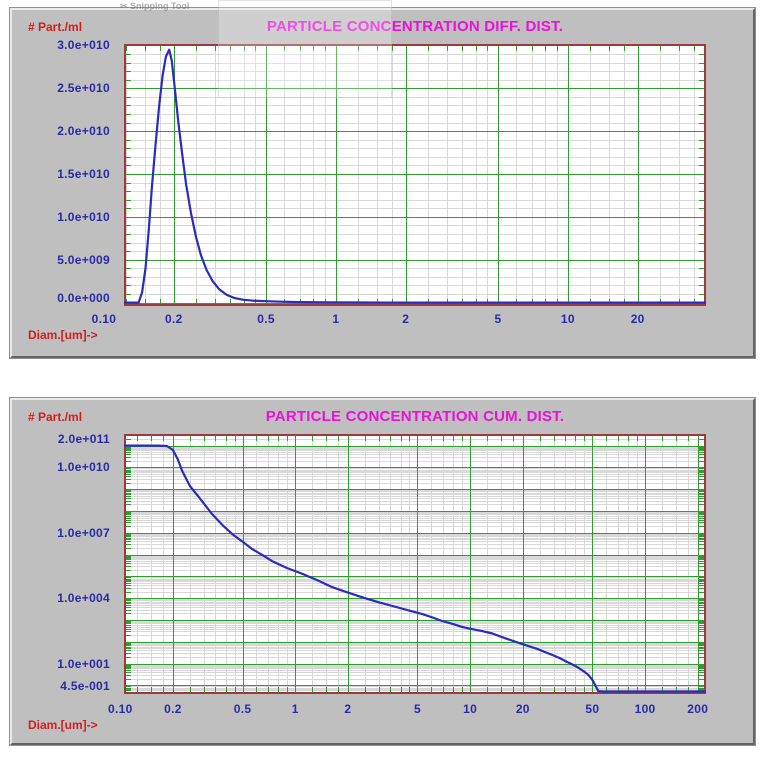 This screenshot has width=764, height=760. Describe the element at coordinates (160, 6) in the screenshot. I see `watermark-text: Snipping Tool` at that location.